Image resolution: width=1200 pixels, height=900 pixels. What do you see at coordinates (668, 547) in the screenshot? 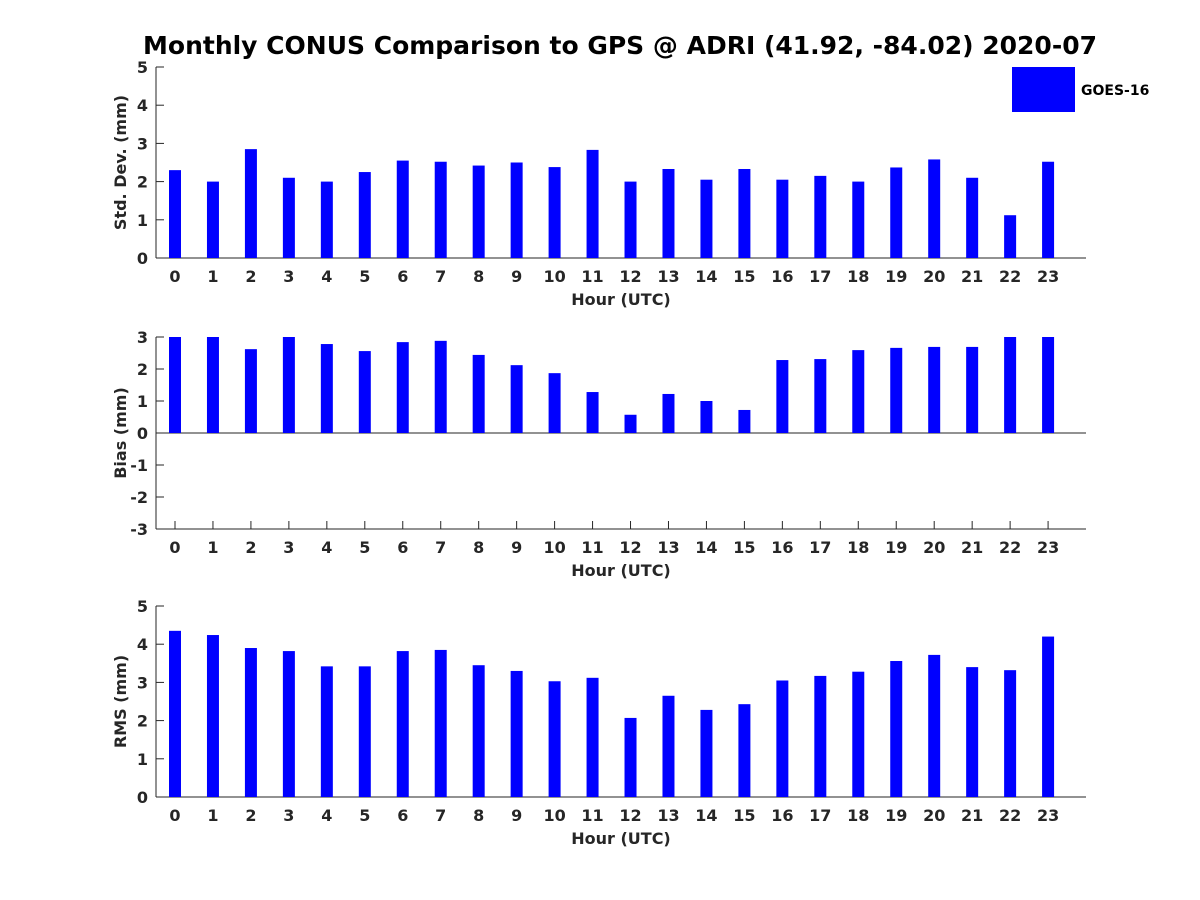
I see `x-tick-label: 13` at bounding box center [668, 547].